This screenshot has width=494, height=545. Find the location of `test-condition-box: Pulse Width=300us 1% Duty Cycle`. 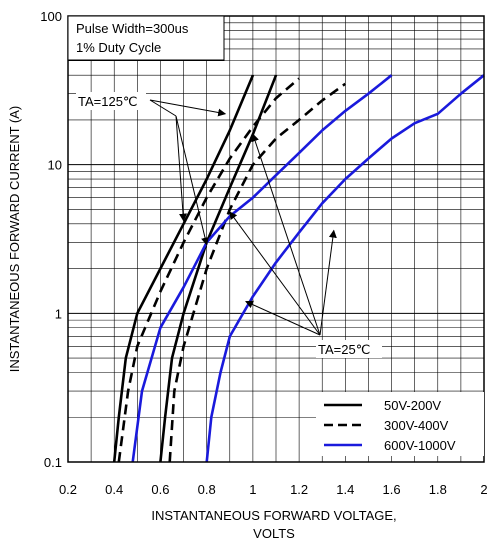

test-condition-box: Pulse Width=300us 1% Duty Cycle is located at coordinates (146, 38).